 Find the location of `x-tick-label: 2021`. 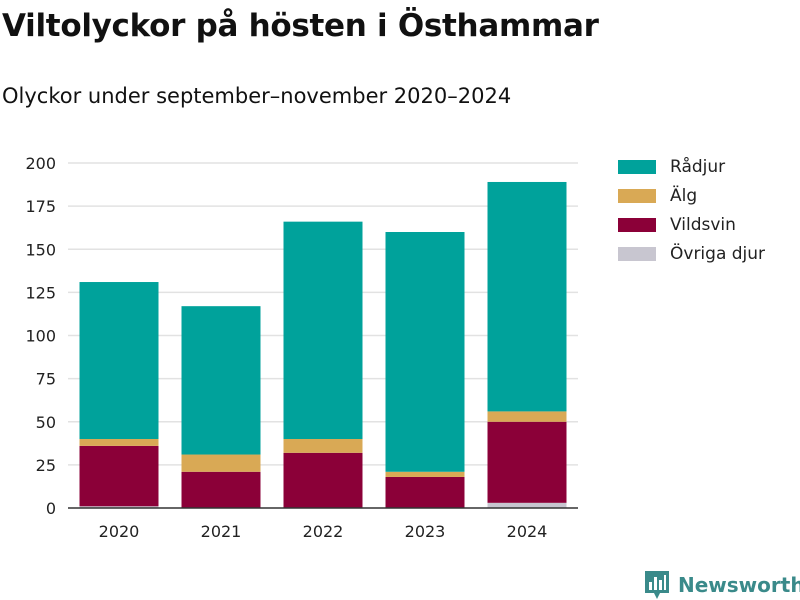

x-tick-label: 2021 is located at coordinates (221, 531).